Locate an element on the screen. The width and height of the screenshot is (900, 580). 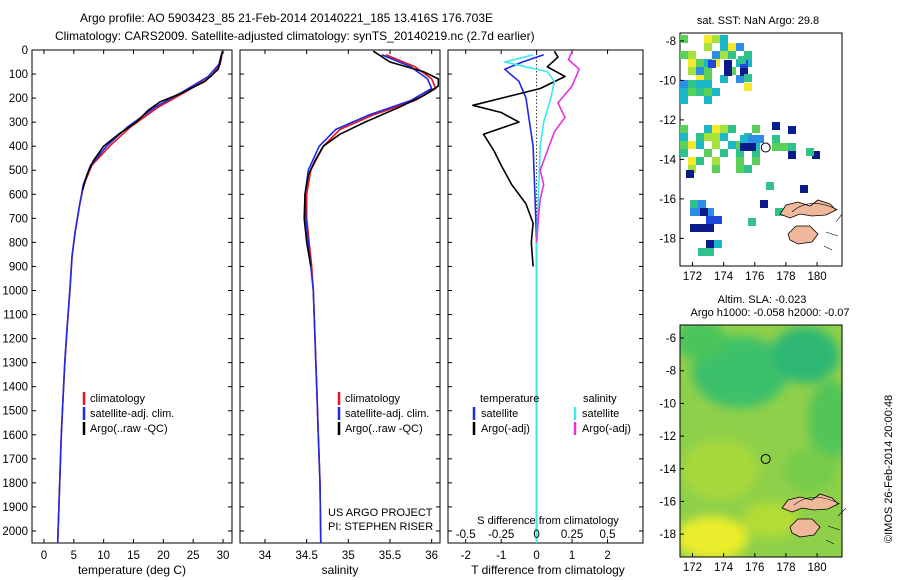
depth-tick-label: 1500 is located at coordinates (15, 412).